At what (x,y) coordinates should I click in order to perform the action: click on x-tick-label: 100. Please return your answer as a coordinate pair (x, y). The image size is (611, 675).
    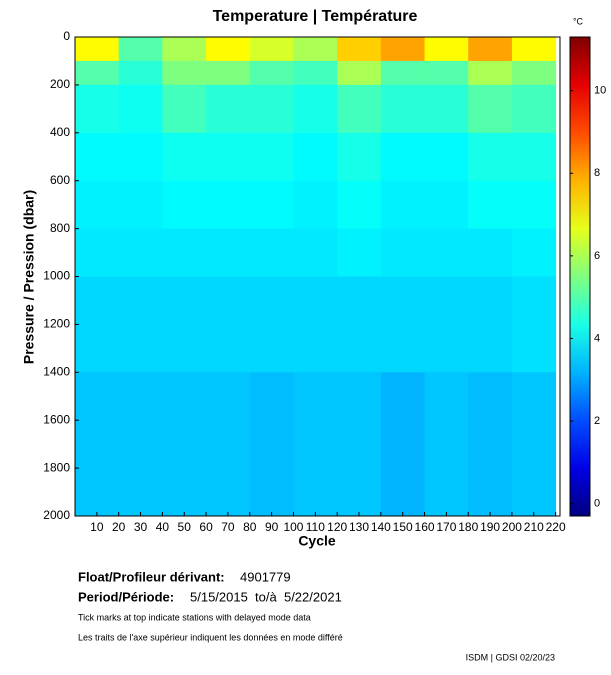
    Looking at the image, I should click on (293, 527).